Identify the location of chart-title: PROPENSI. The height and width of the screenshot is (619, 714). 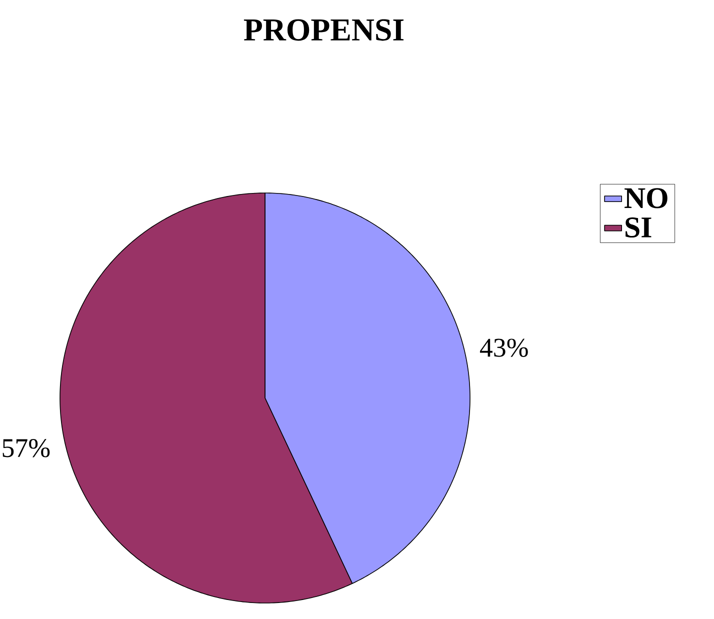
(324, 30).